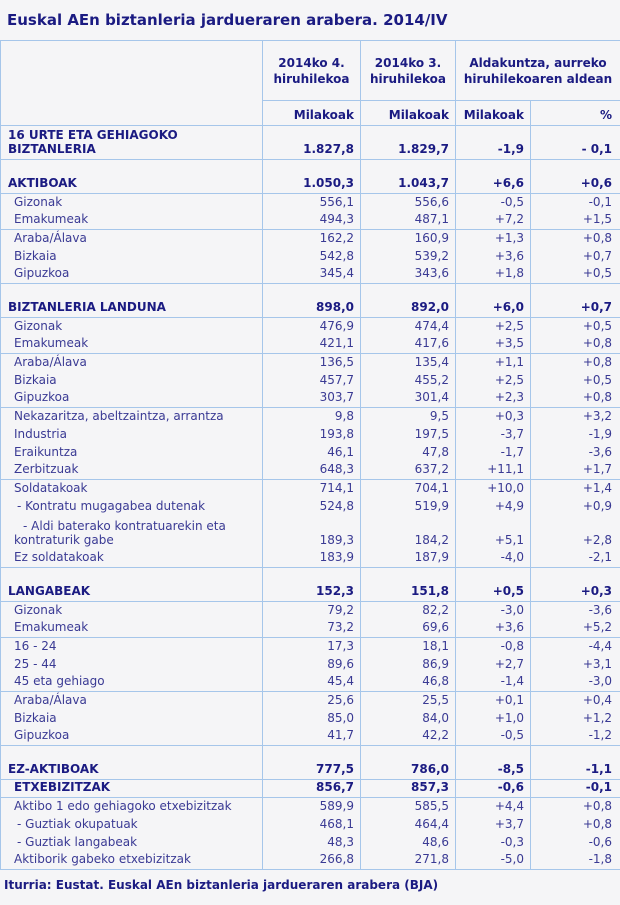 This screenshot has width=620, height=905. I want to click on row-value: 162,2, so click(311, 238).